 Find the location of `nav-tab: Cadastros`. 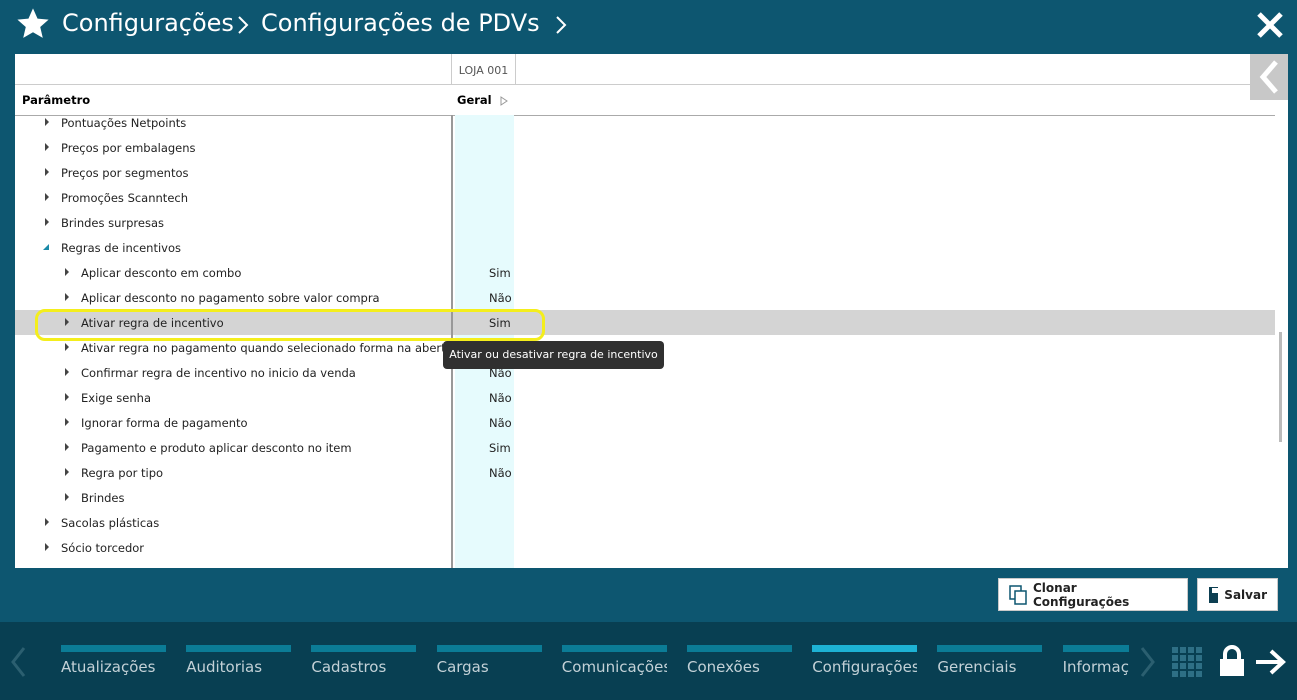

nav-tab: Cadastros is located at coordinates (364, 660).